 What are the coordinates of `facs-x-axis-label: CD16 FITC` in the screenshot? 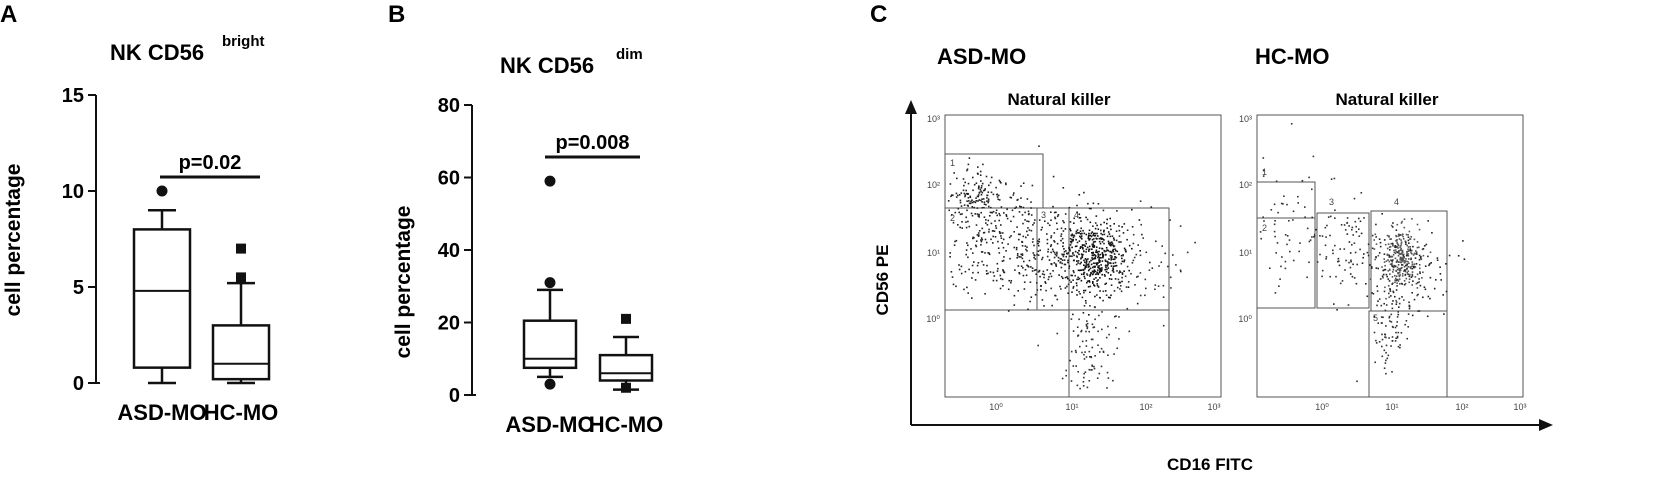 It's located at (1210, 464).